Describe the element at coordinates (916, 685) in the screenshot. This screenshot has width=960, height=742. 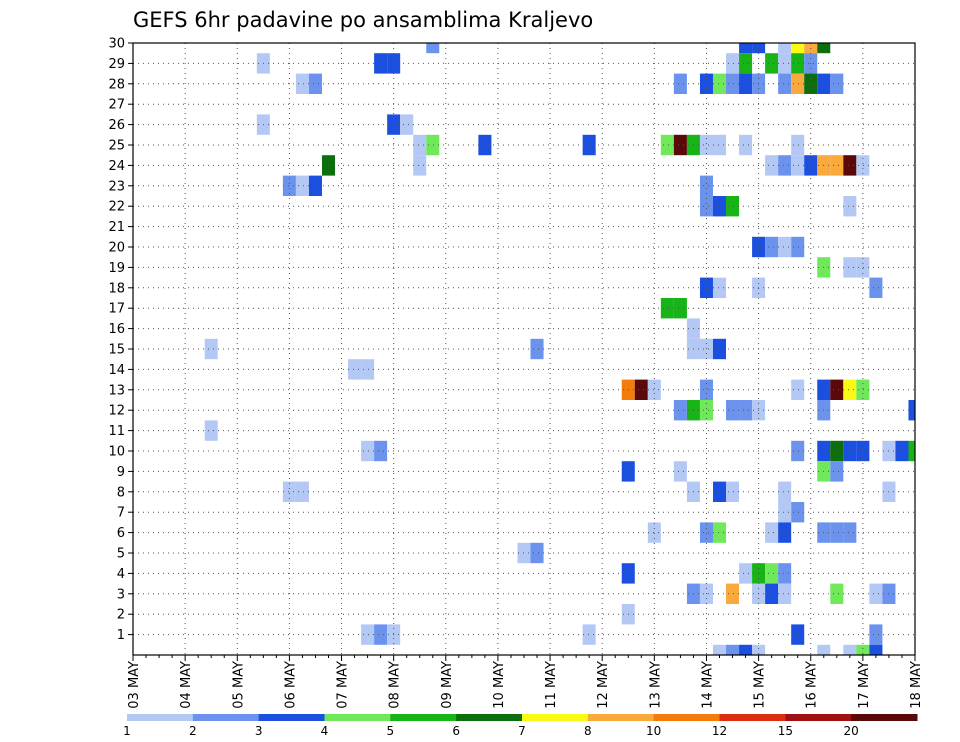
I see `x-tick-label: 18 MAY` at that location.